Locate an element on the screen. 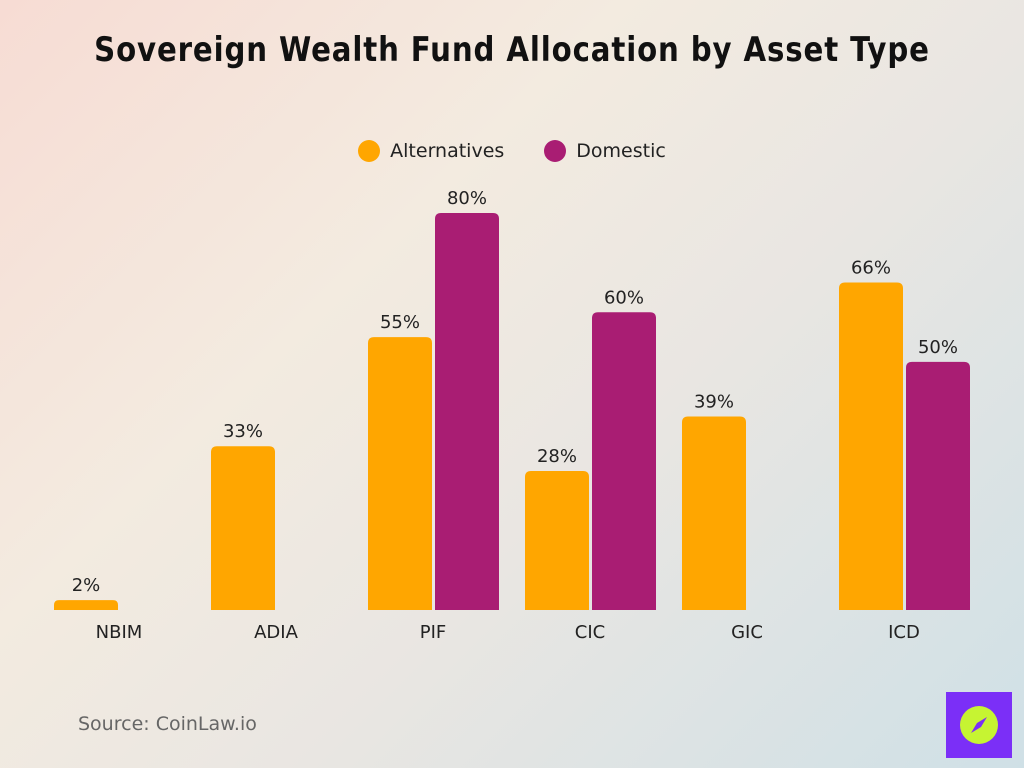  x-tick-label-icd: ICD is located at coordinates (904, 632).